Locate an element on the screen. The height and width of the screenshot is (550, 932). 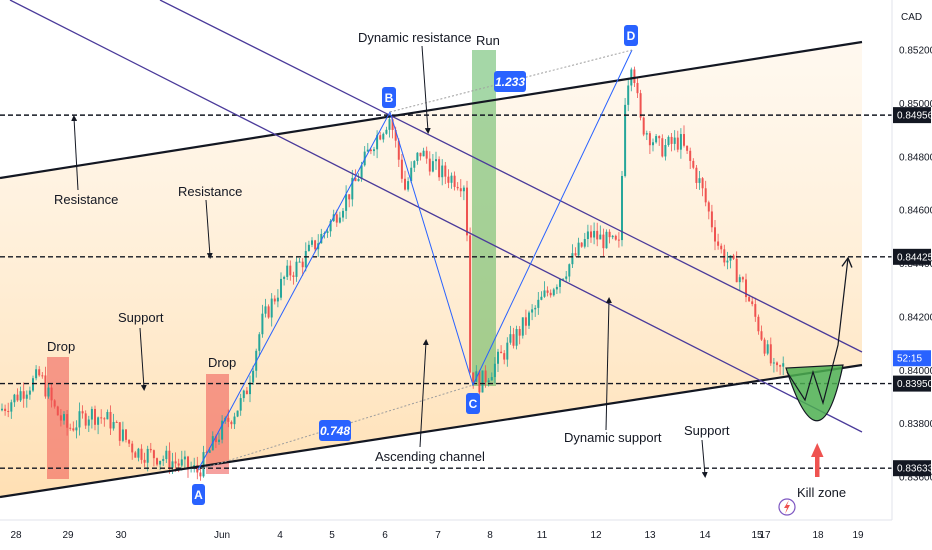
svg-text: B is located at coordinates (389, 98).